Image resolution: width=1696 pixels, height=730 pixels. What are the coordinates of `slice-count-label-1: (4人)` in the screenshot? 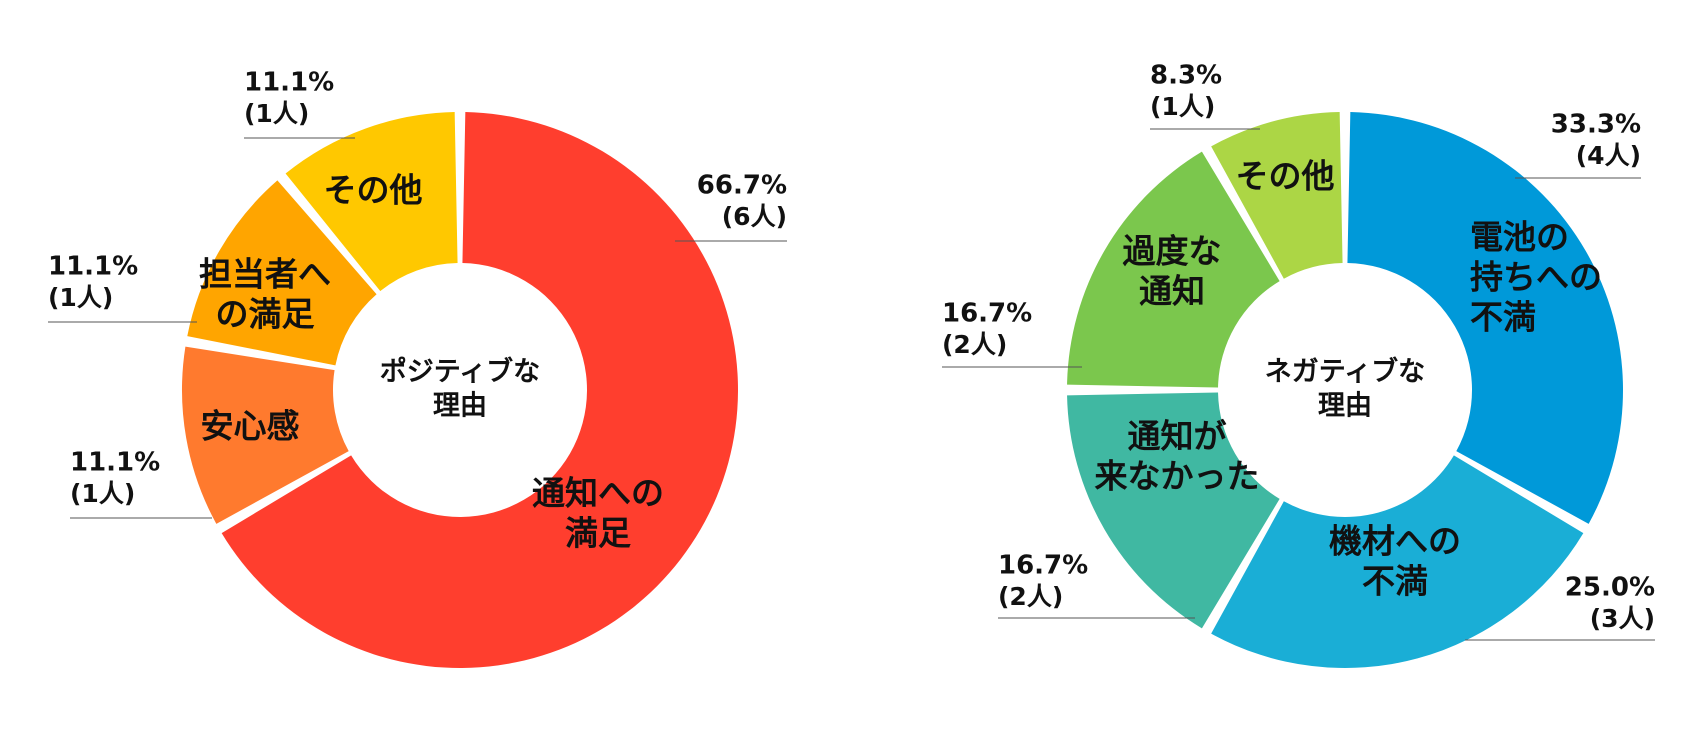 It's located at (1608, 155).